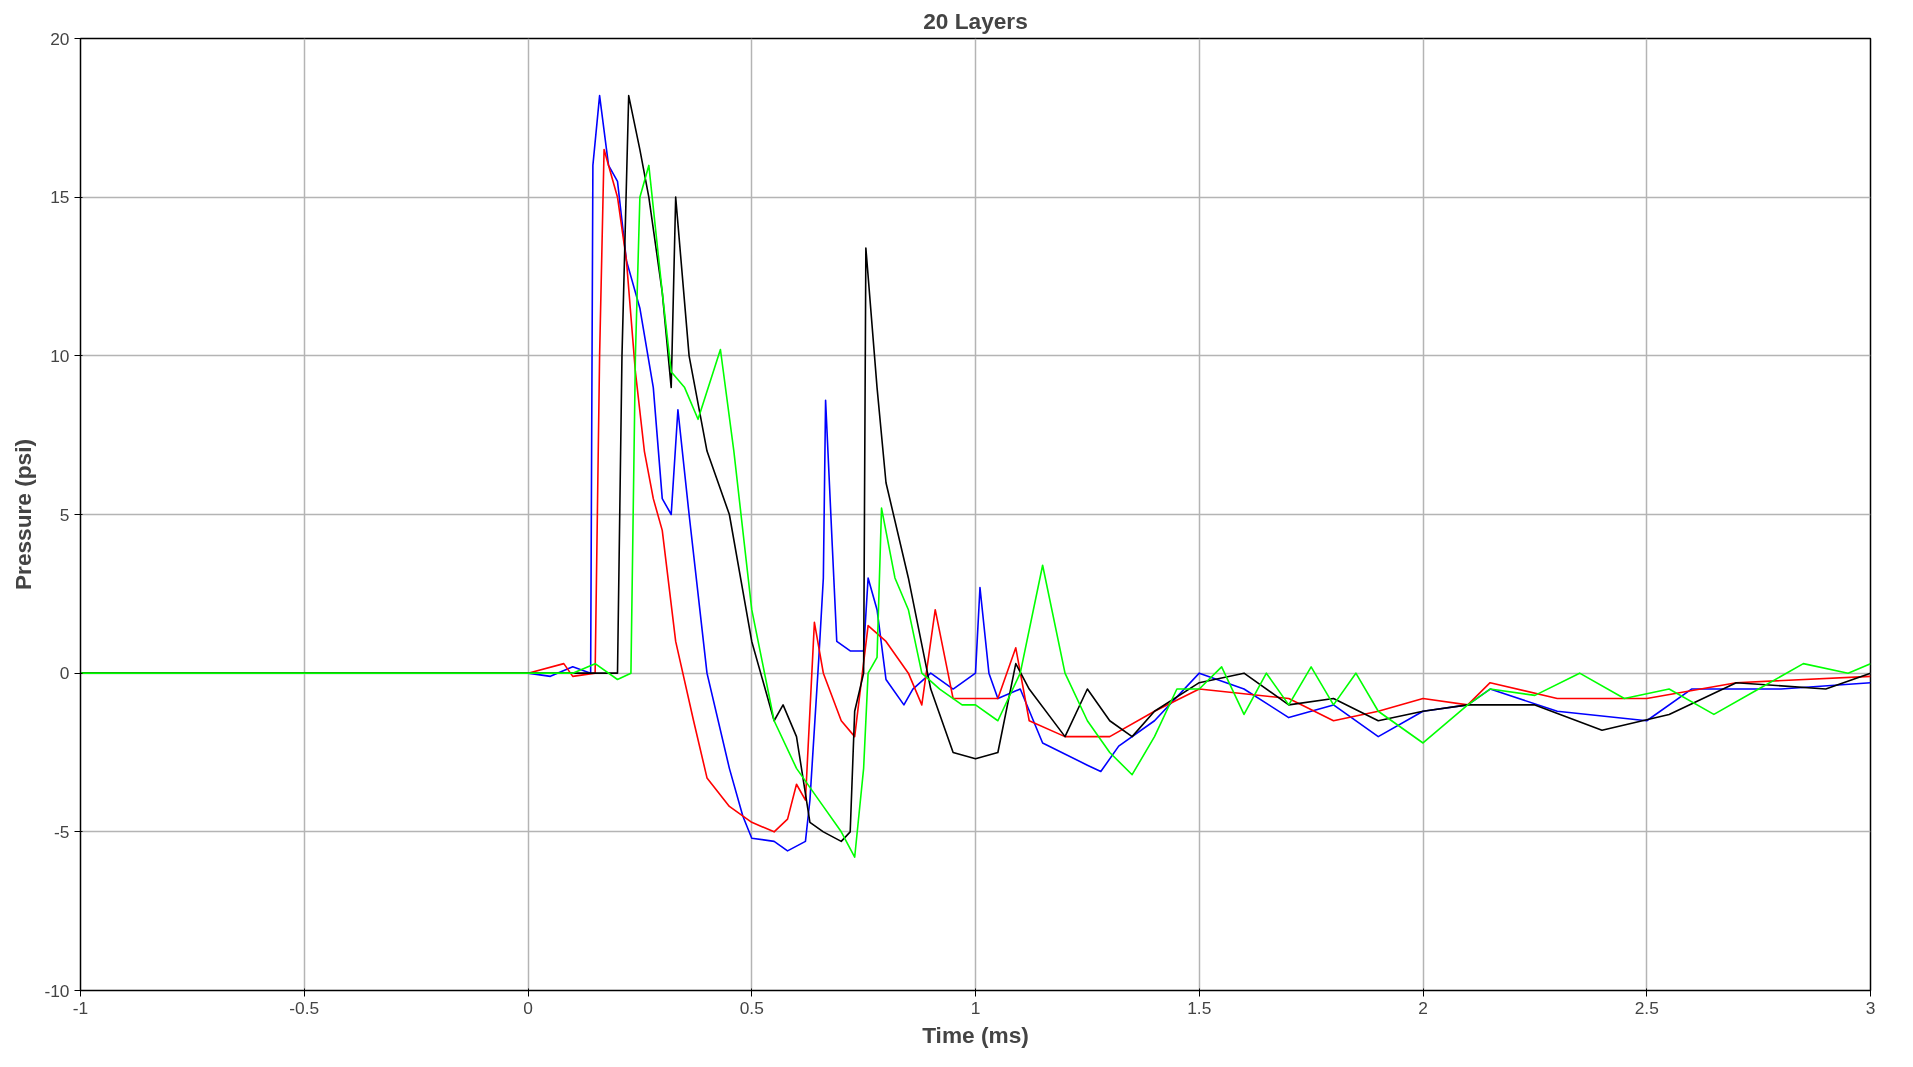 The width and height of the screenshot is (1913, 1067). I want to click on x-tick-label: 1, so click(975, 1007).